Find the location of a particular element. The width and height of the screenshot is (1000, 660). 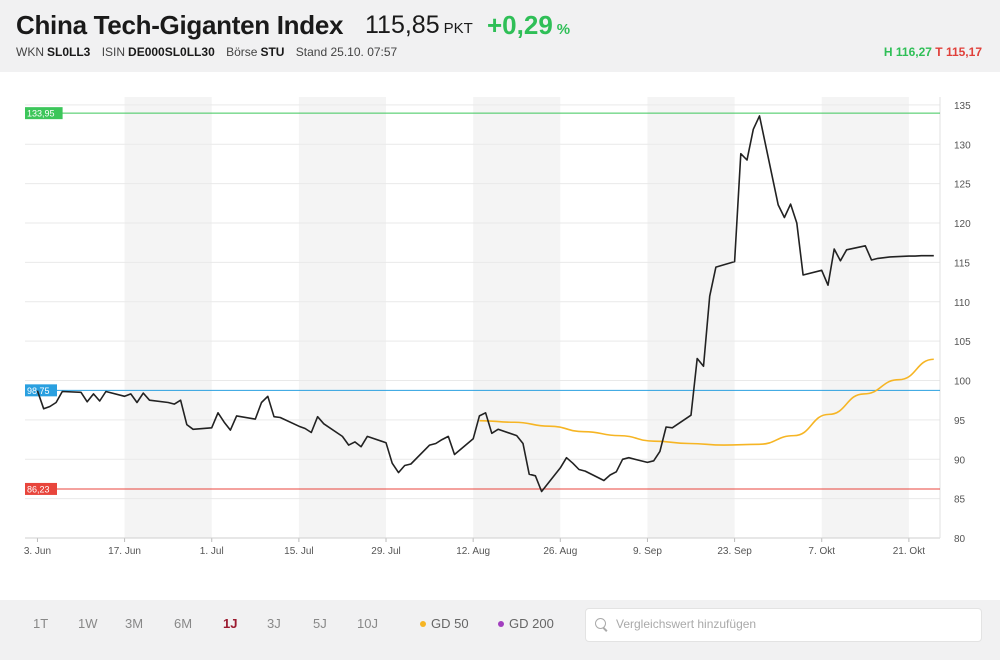

wkn-label: WKN is located at coordinates (30, 52).